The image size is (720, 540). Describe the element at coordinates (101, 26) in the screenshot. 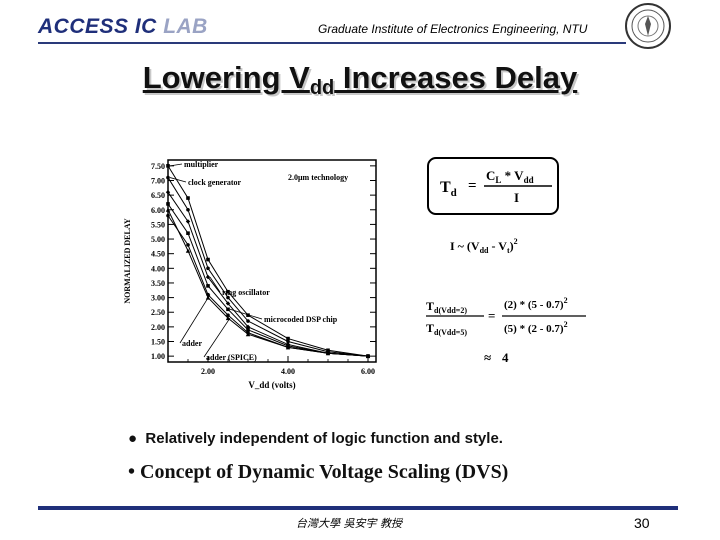

I see `lab-name: ACCESS IC` at that location.